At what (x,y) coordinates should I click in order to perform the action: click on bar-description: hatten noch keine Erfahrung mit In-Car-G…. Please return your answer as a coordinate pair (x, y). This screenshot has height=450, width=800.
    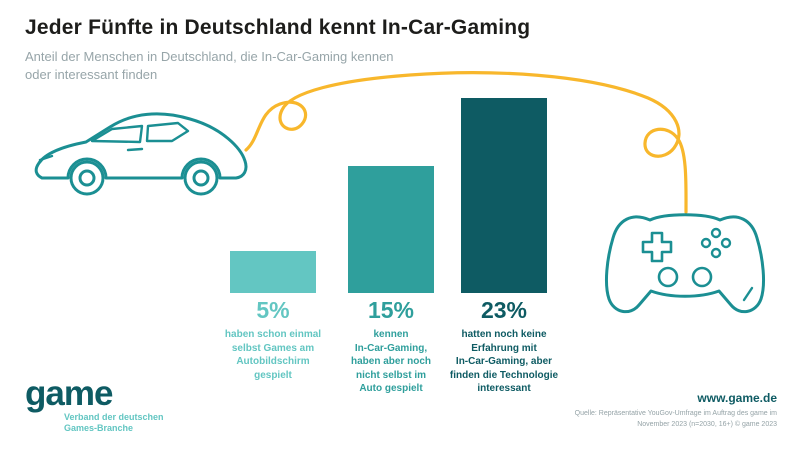
    Looking at the image, I should click on (504, 361).